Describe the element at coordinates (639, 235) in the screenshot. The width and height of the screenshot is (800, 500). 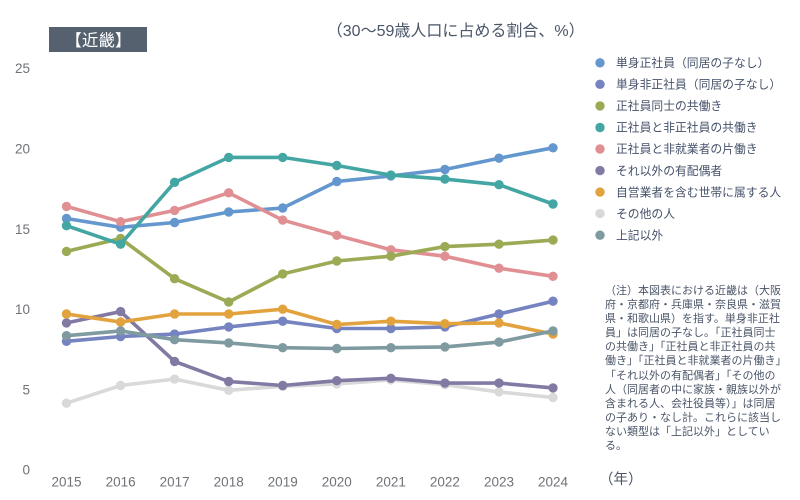
I see `svg-text: 上記以外` at that location.